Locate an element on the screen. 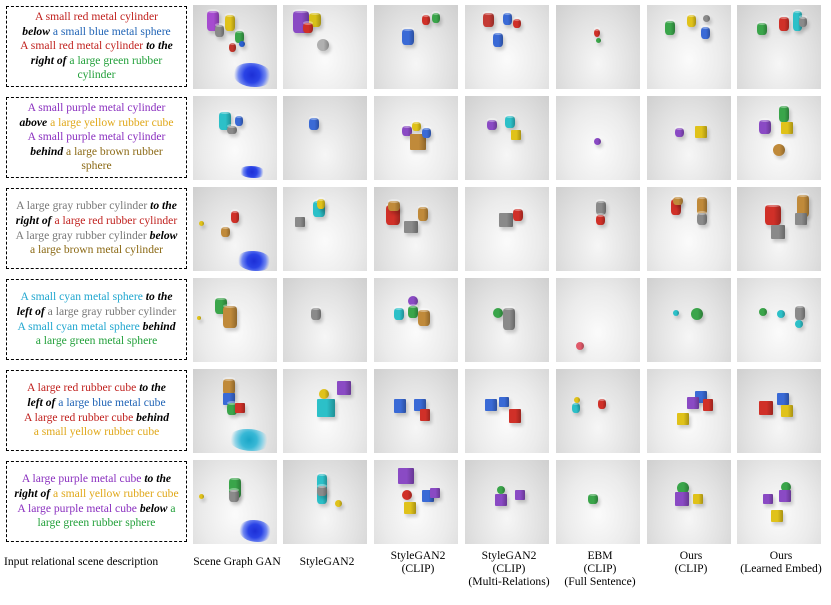 The width and height of the screenshot is (831, 605). object-phrase: A small cyan metal sphere is located at coordinates (78, 326).